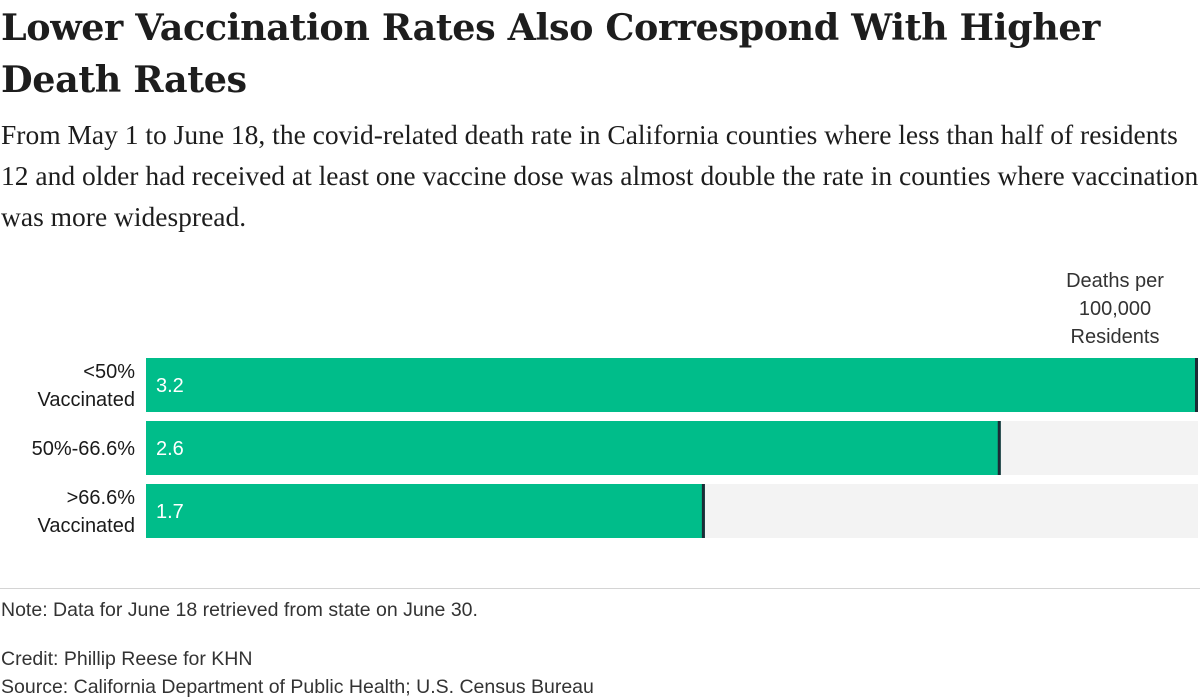 The image size is (1200, 700). I want to click on bar-value-label: 3.2, so click(170, 386).